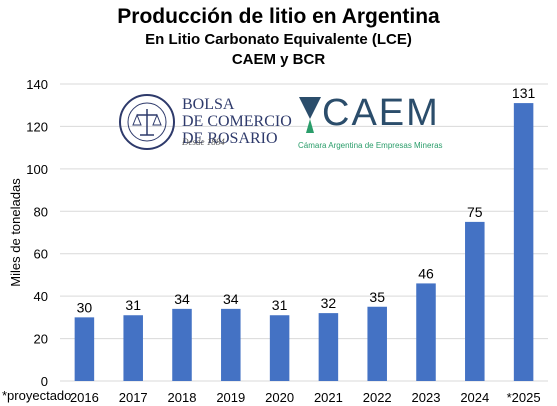 This screenshot has height=406, width=557. I want to click on bcr-wordmark: BOLSA DE COMERCIO DE ROSARIO, so click(237, 121).